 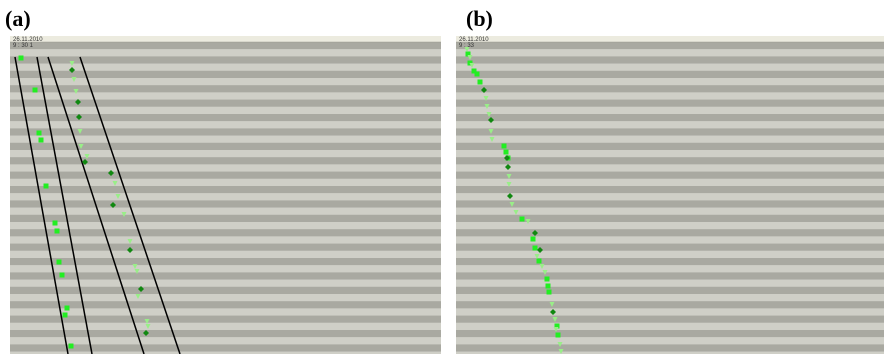 I want to click on panel-a-time: 9 : 30 1, so click(x=23, y=46).